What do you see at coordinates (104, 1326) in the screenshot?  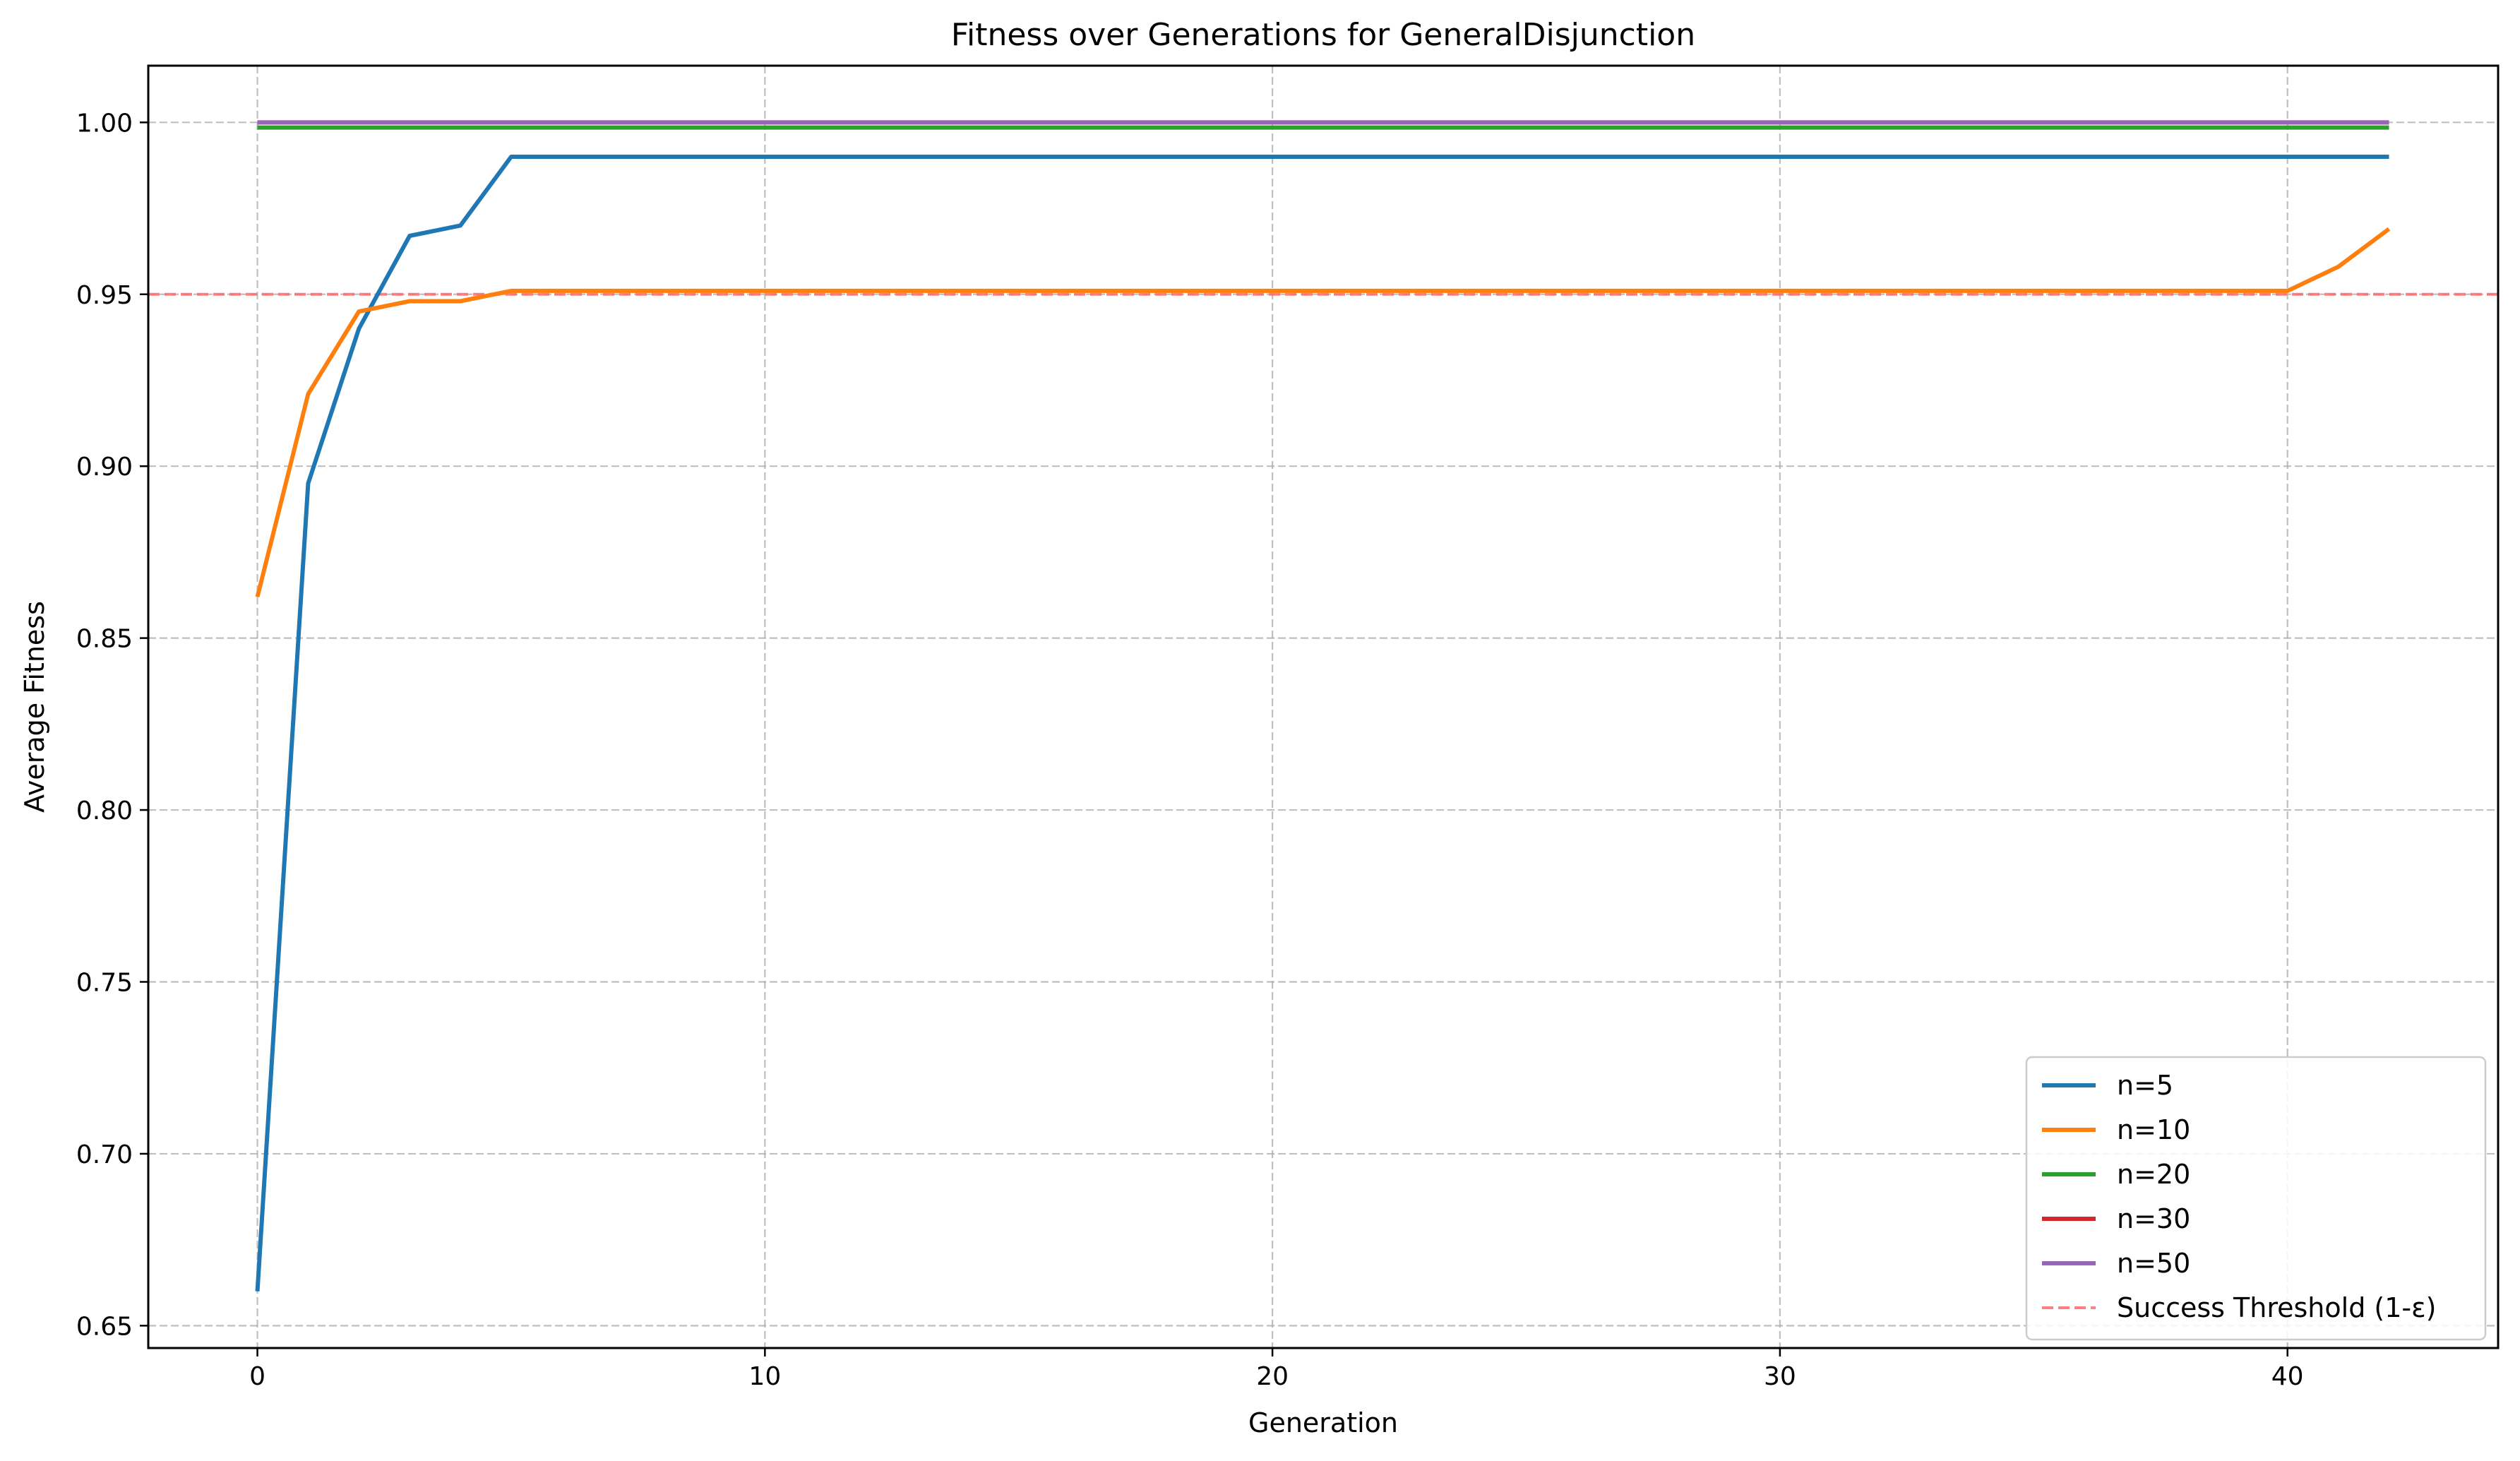 I see `y-tick-label: 0.65` at bounding box center [104, 1326].